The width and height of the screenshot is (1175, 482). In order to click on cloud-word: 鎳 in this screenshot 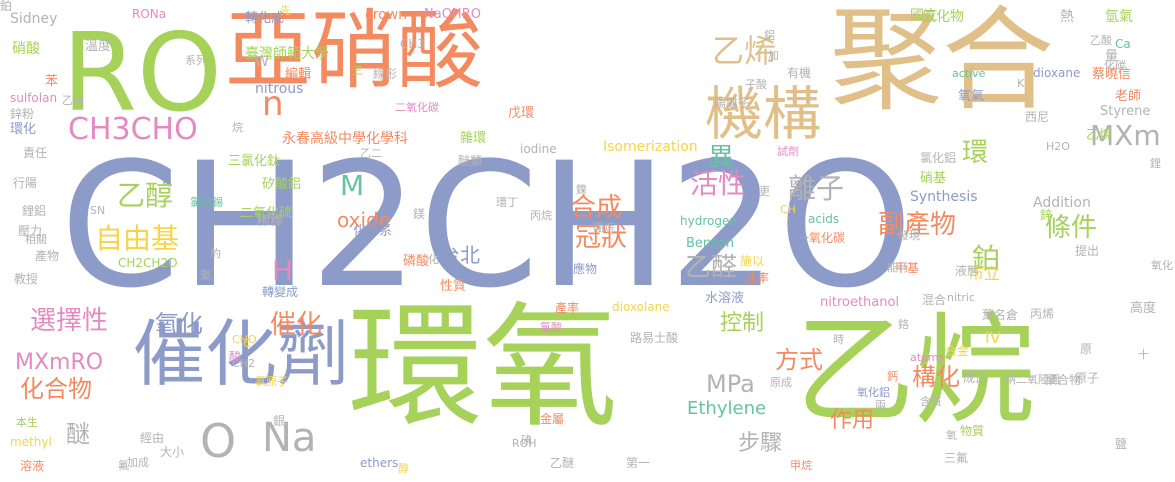, I will do `click(581, 189)`.